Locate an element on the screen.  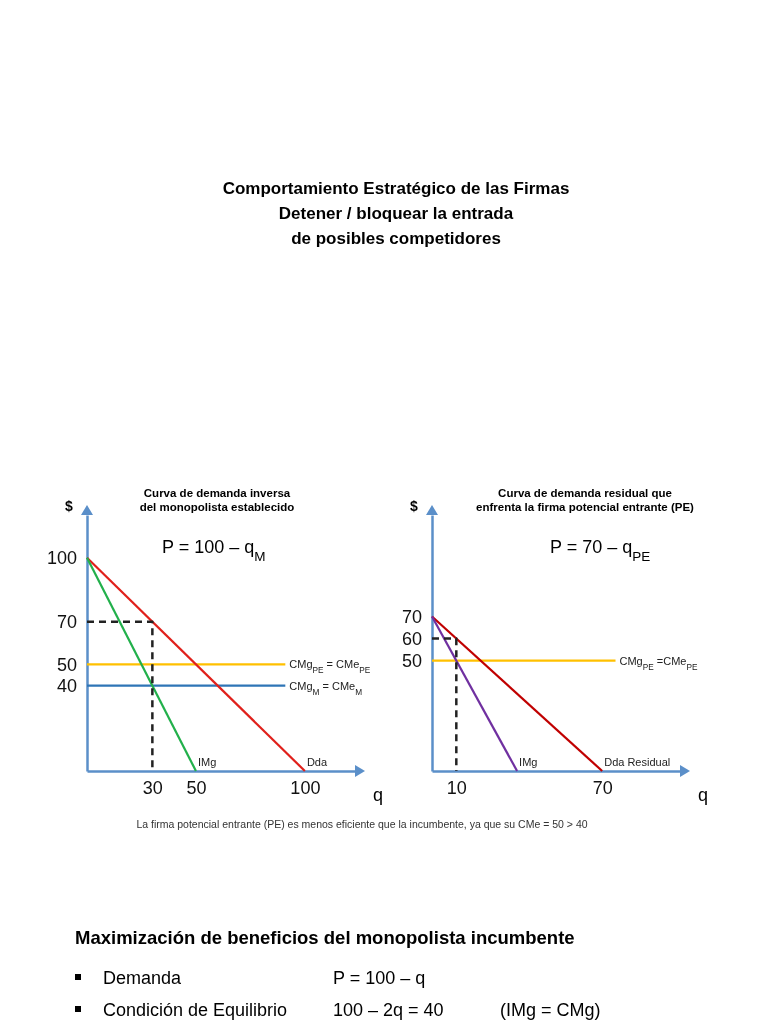
chart-title: Curva de demanda residual que enfrenta la firma potencial entrante (PE) is located at coordinates (585, 500).